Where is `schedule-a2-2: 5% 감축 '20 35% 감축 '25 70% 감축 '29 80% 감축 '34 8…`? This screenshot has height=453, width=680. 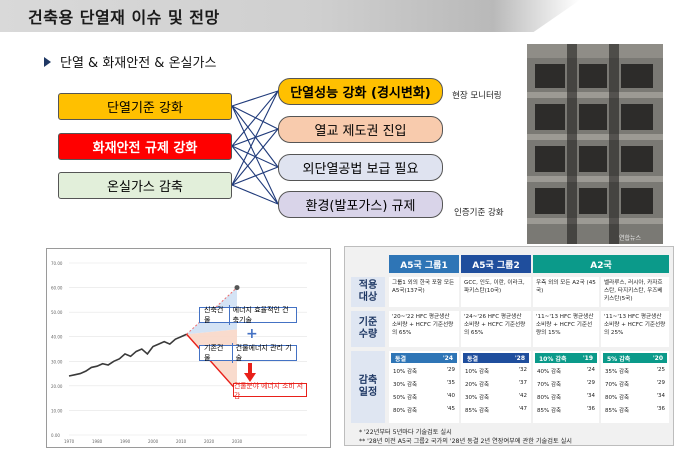 schedule-a2-2: 5% 감축 '20 35% 감축 '25 70% 감축 '29 80% 감축 '34 8… is located at coordinates (635, 387).